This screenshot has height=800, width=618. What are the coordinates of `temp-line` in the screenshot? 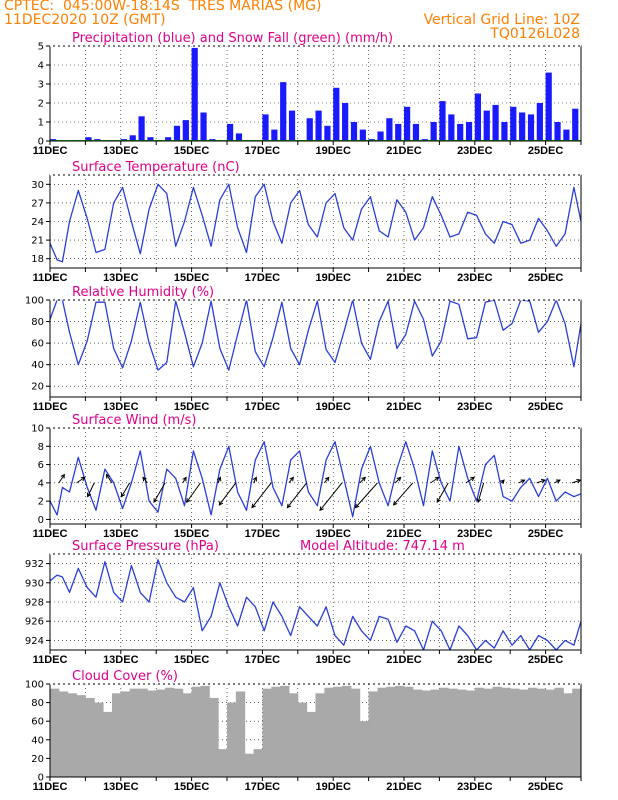 It's located at (315, 223).